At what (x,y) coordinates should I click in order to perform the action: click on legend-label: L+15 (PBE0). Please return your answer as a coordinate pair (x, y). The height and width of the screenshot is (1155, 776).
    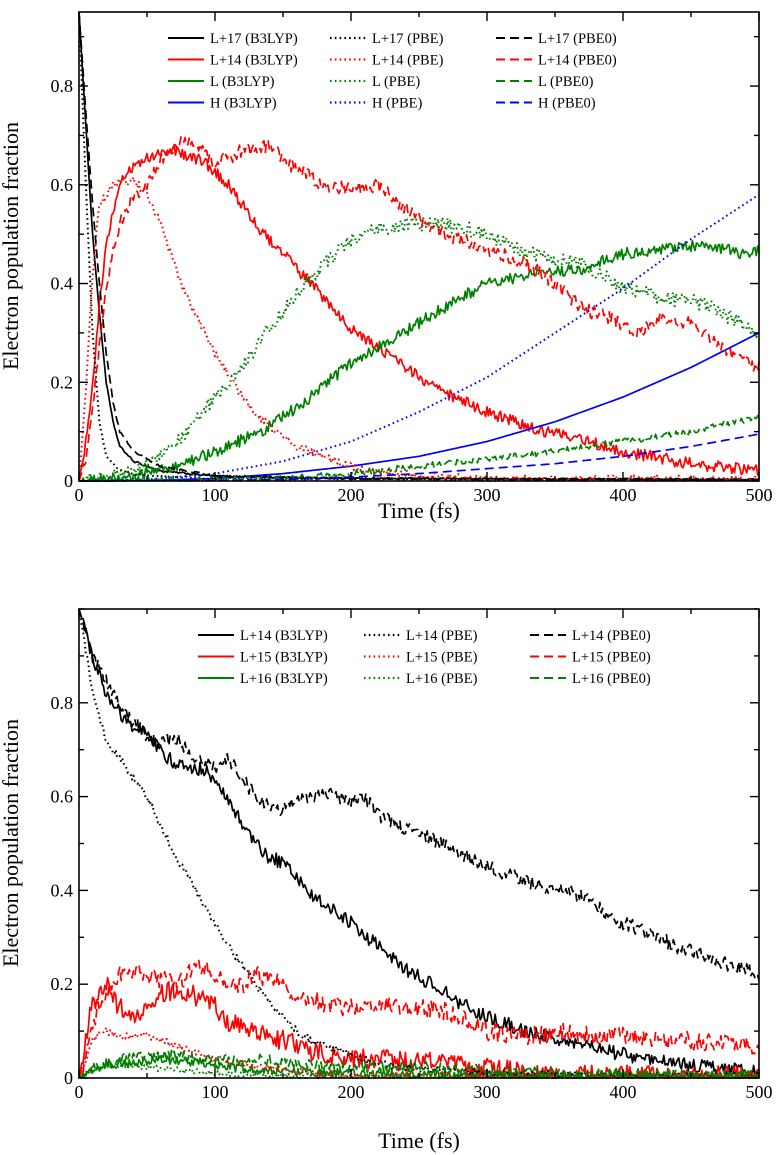
    Looking at the image, I should click on (611, 658).